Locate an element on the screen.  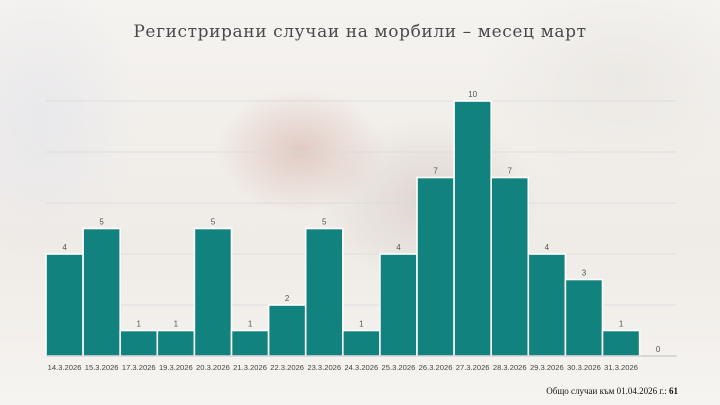
x-tick-label: 28.3.2026 is located at coordinates (510, 367).